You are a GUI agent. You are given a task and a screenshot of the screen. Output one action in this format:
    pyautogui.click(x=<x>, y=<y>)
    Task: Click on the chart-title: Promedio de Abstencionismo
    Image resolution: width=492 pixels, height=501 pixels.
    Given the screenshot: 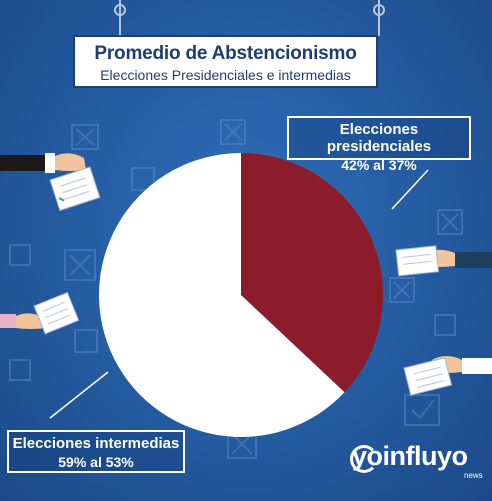 What is the action you would take?
    pyautogui.click(x=225, y=53)
    